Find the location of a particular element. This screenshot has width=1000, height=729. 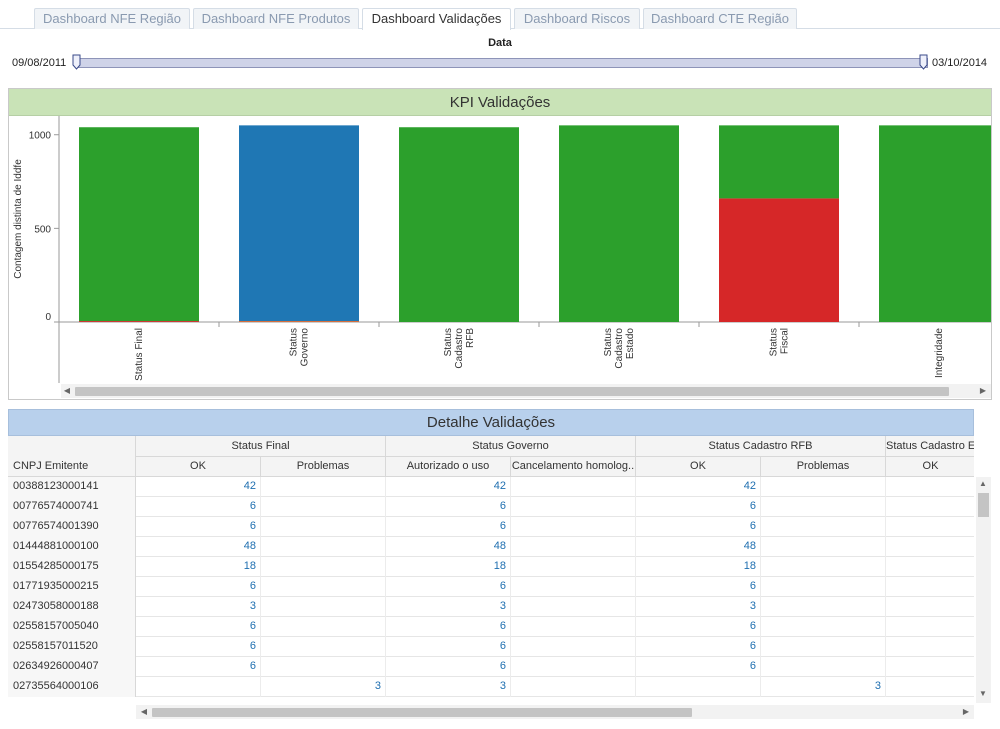

table-row: 00776574001390 6 6 6 is located at coordinates (491, 527).